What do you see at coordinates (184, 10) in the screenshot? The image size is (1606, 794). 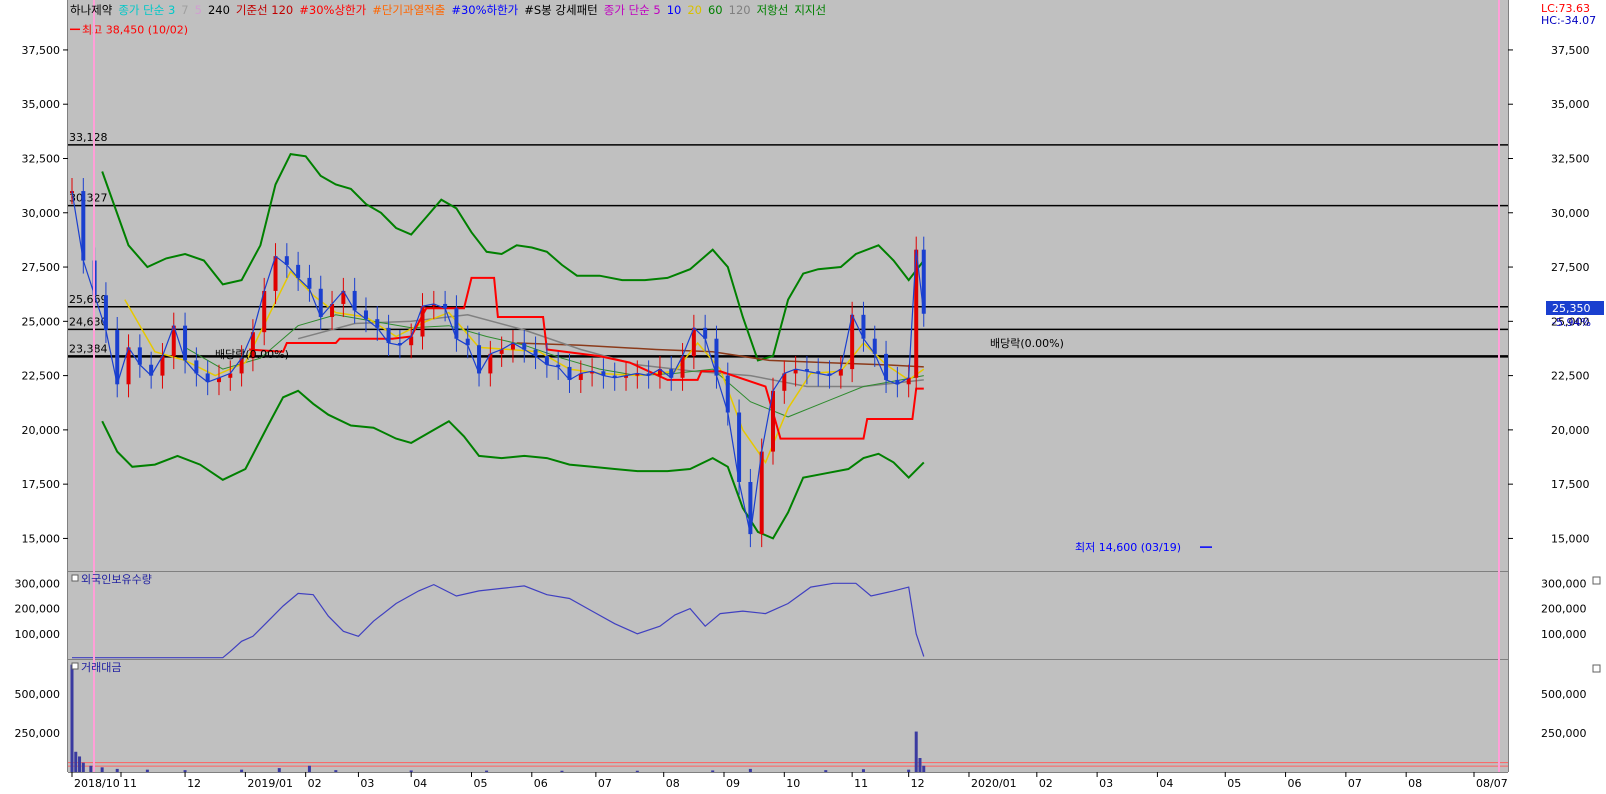 I see `legend-item: 7` at bounding box center [184, 10].